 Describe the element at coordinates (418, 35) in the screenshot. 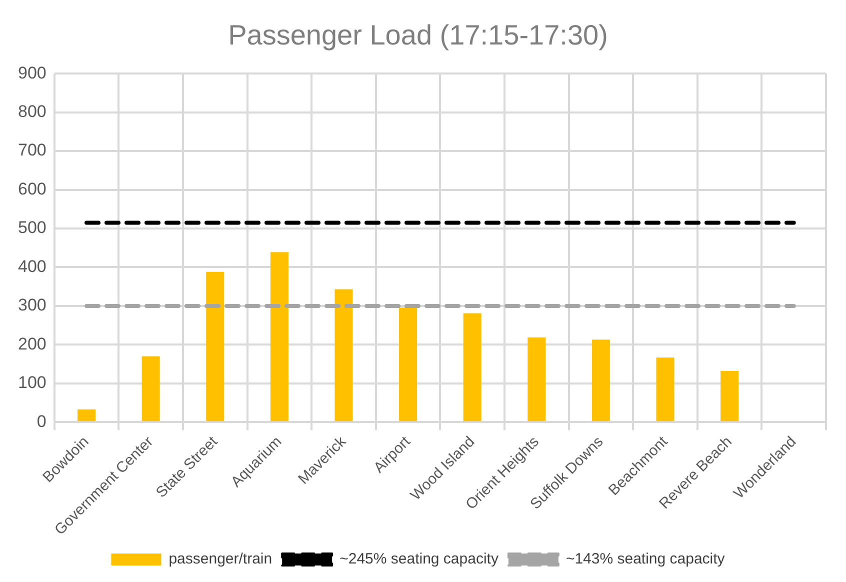

I see `chart-title: Passenger Load (17:15-17:30)` at that location.